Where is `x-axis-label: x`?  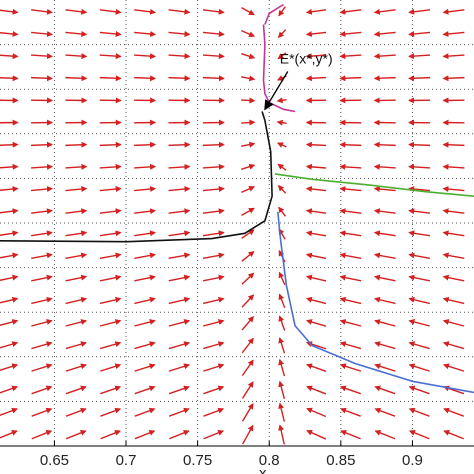 x-axis-label: x is located at coordinates (263, 469).